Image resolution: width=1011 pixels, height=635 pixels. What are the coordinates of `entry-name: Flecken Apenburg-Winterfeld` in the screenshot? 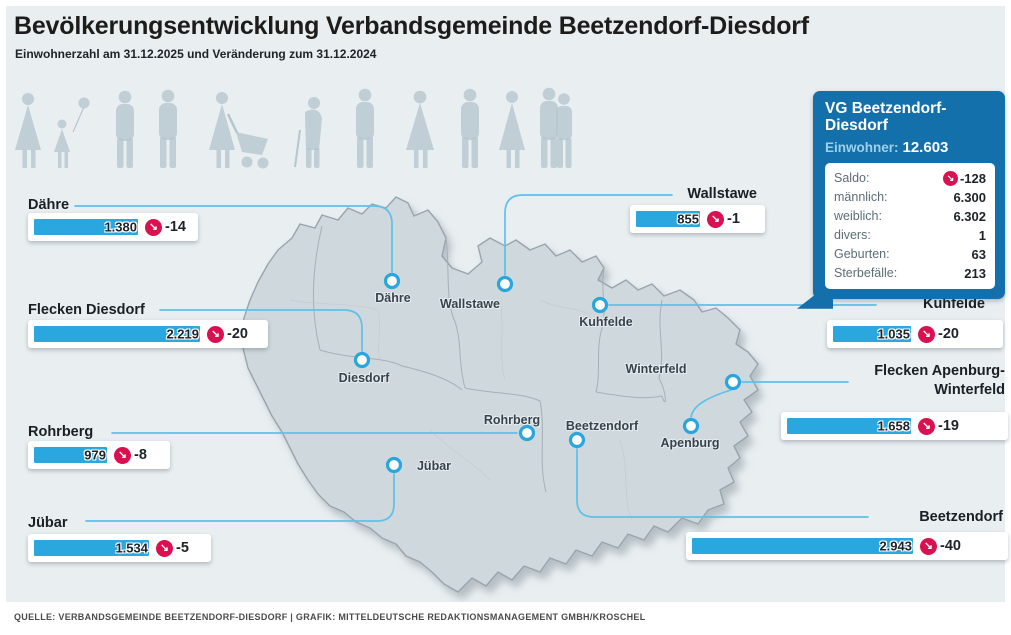 It's located at (939, 380).